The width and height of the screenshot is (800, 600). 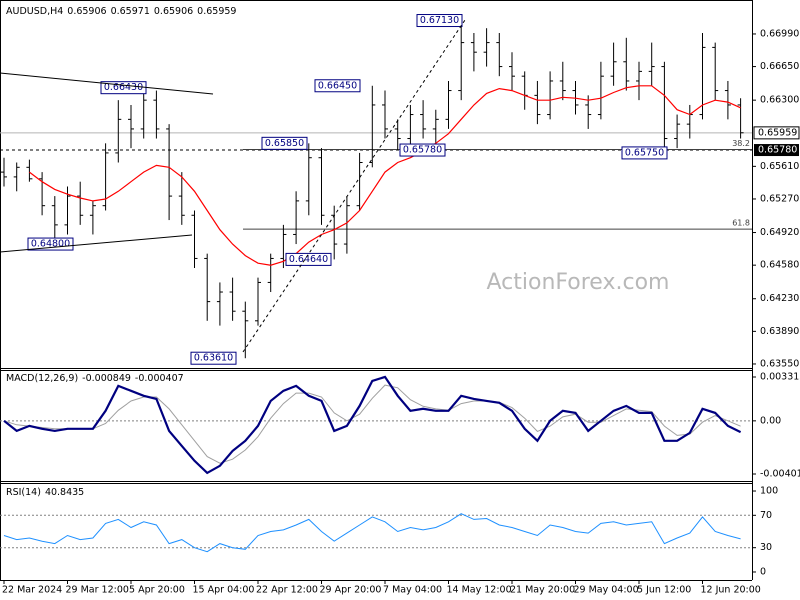 What do you see at coordinates (741, 143) in the screenshot?
I see `fib-label: 38.2` at bounding box center [741, 143].